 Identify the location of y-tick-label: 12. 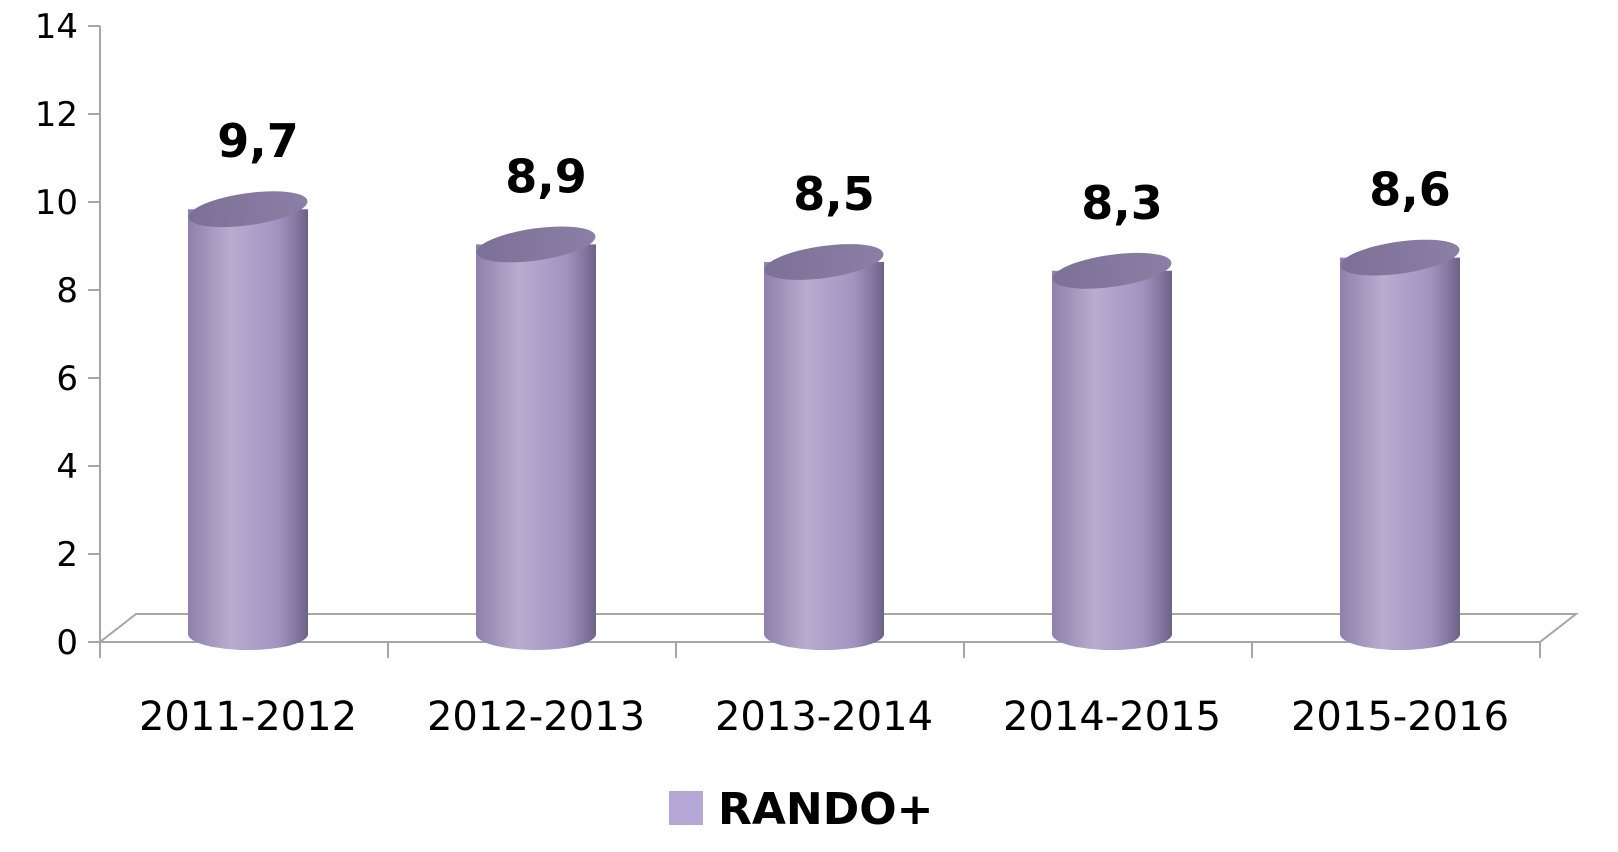
(56, 115).